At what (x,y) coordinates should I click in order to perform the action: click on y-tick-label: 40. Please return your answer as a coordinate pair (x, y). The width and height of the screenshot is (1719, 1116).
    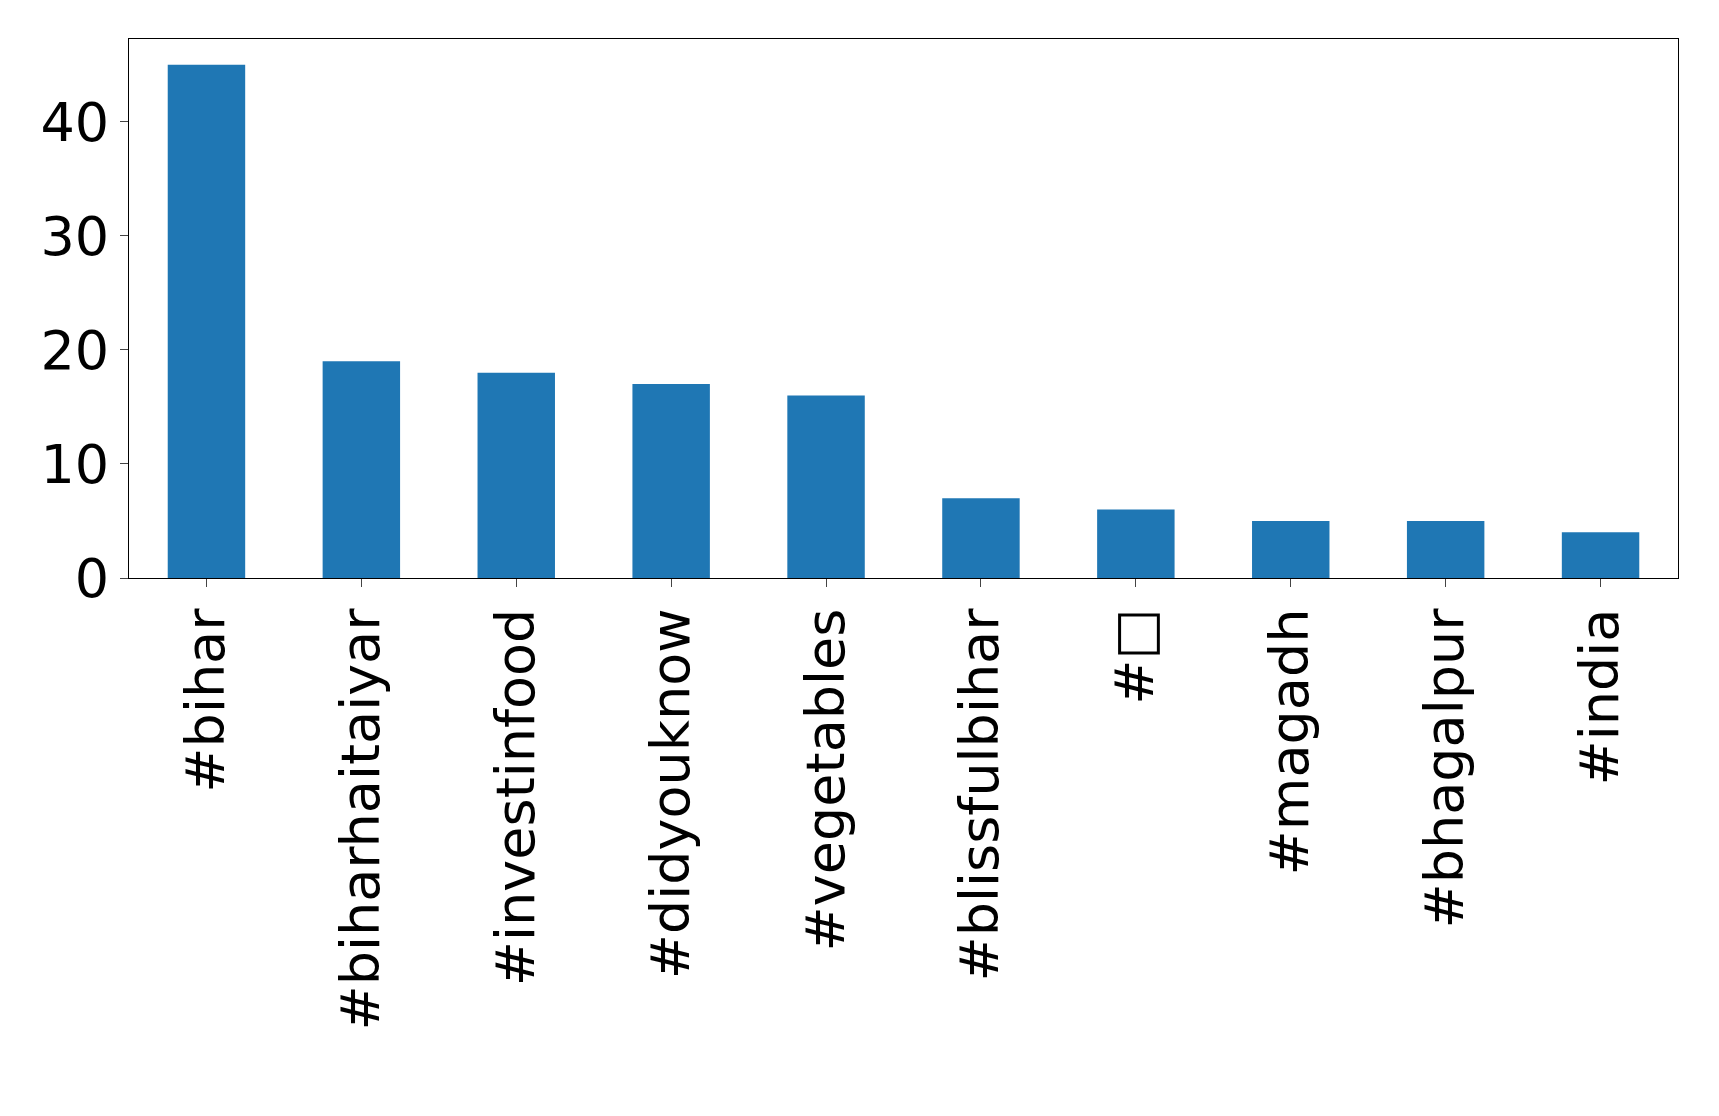
    Looking at the image, I should click on (75, 122).